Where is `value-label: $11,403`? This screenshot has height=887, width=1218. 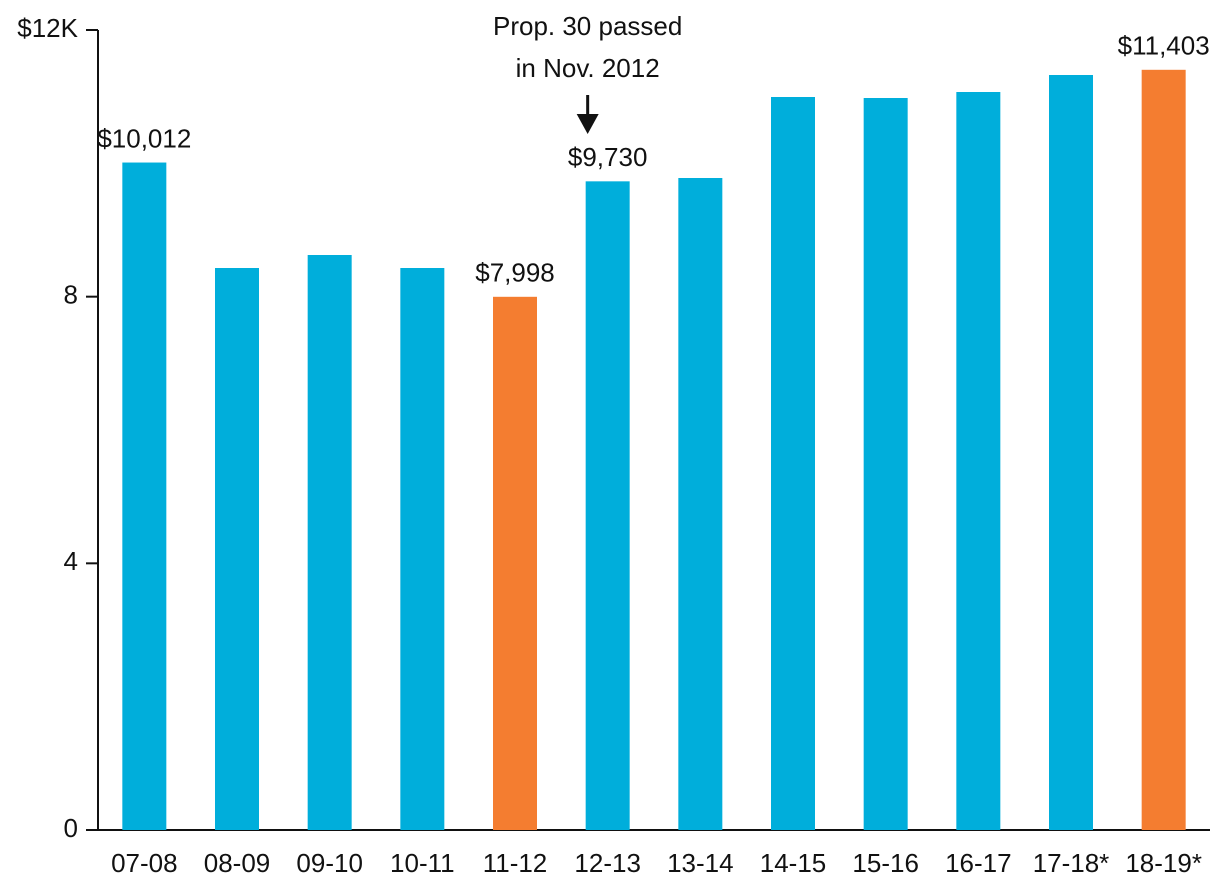
value-label: $11,403 is located at coordinates (1164, 46).